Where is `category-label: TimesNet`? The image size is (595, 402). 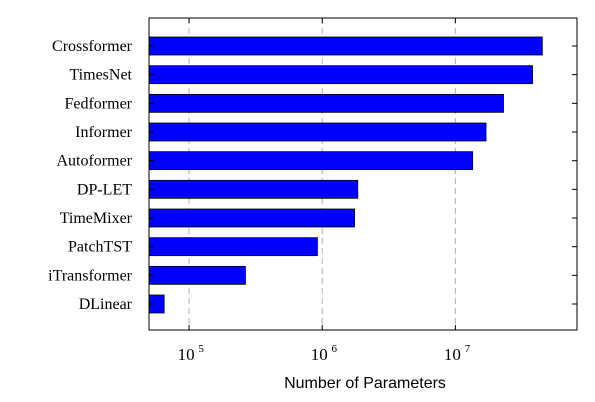
category-label: TimesNet is located at coordinates (100, 75).